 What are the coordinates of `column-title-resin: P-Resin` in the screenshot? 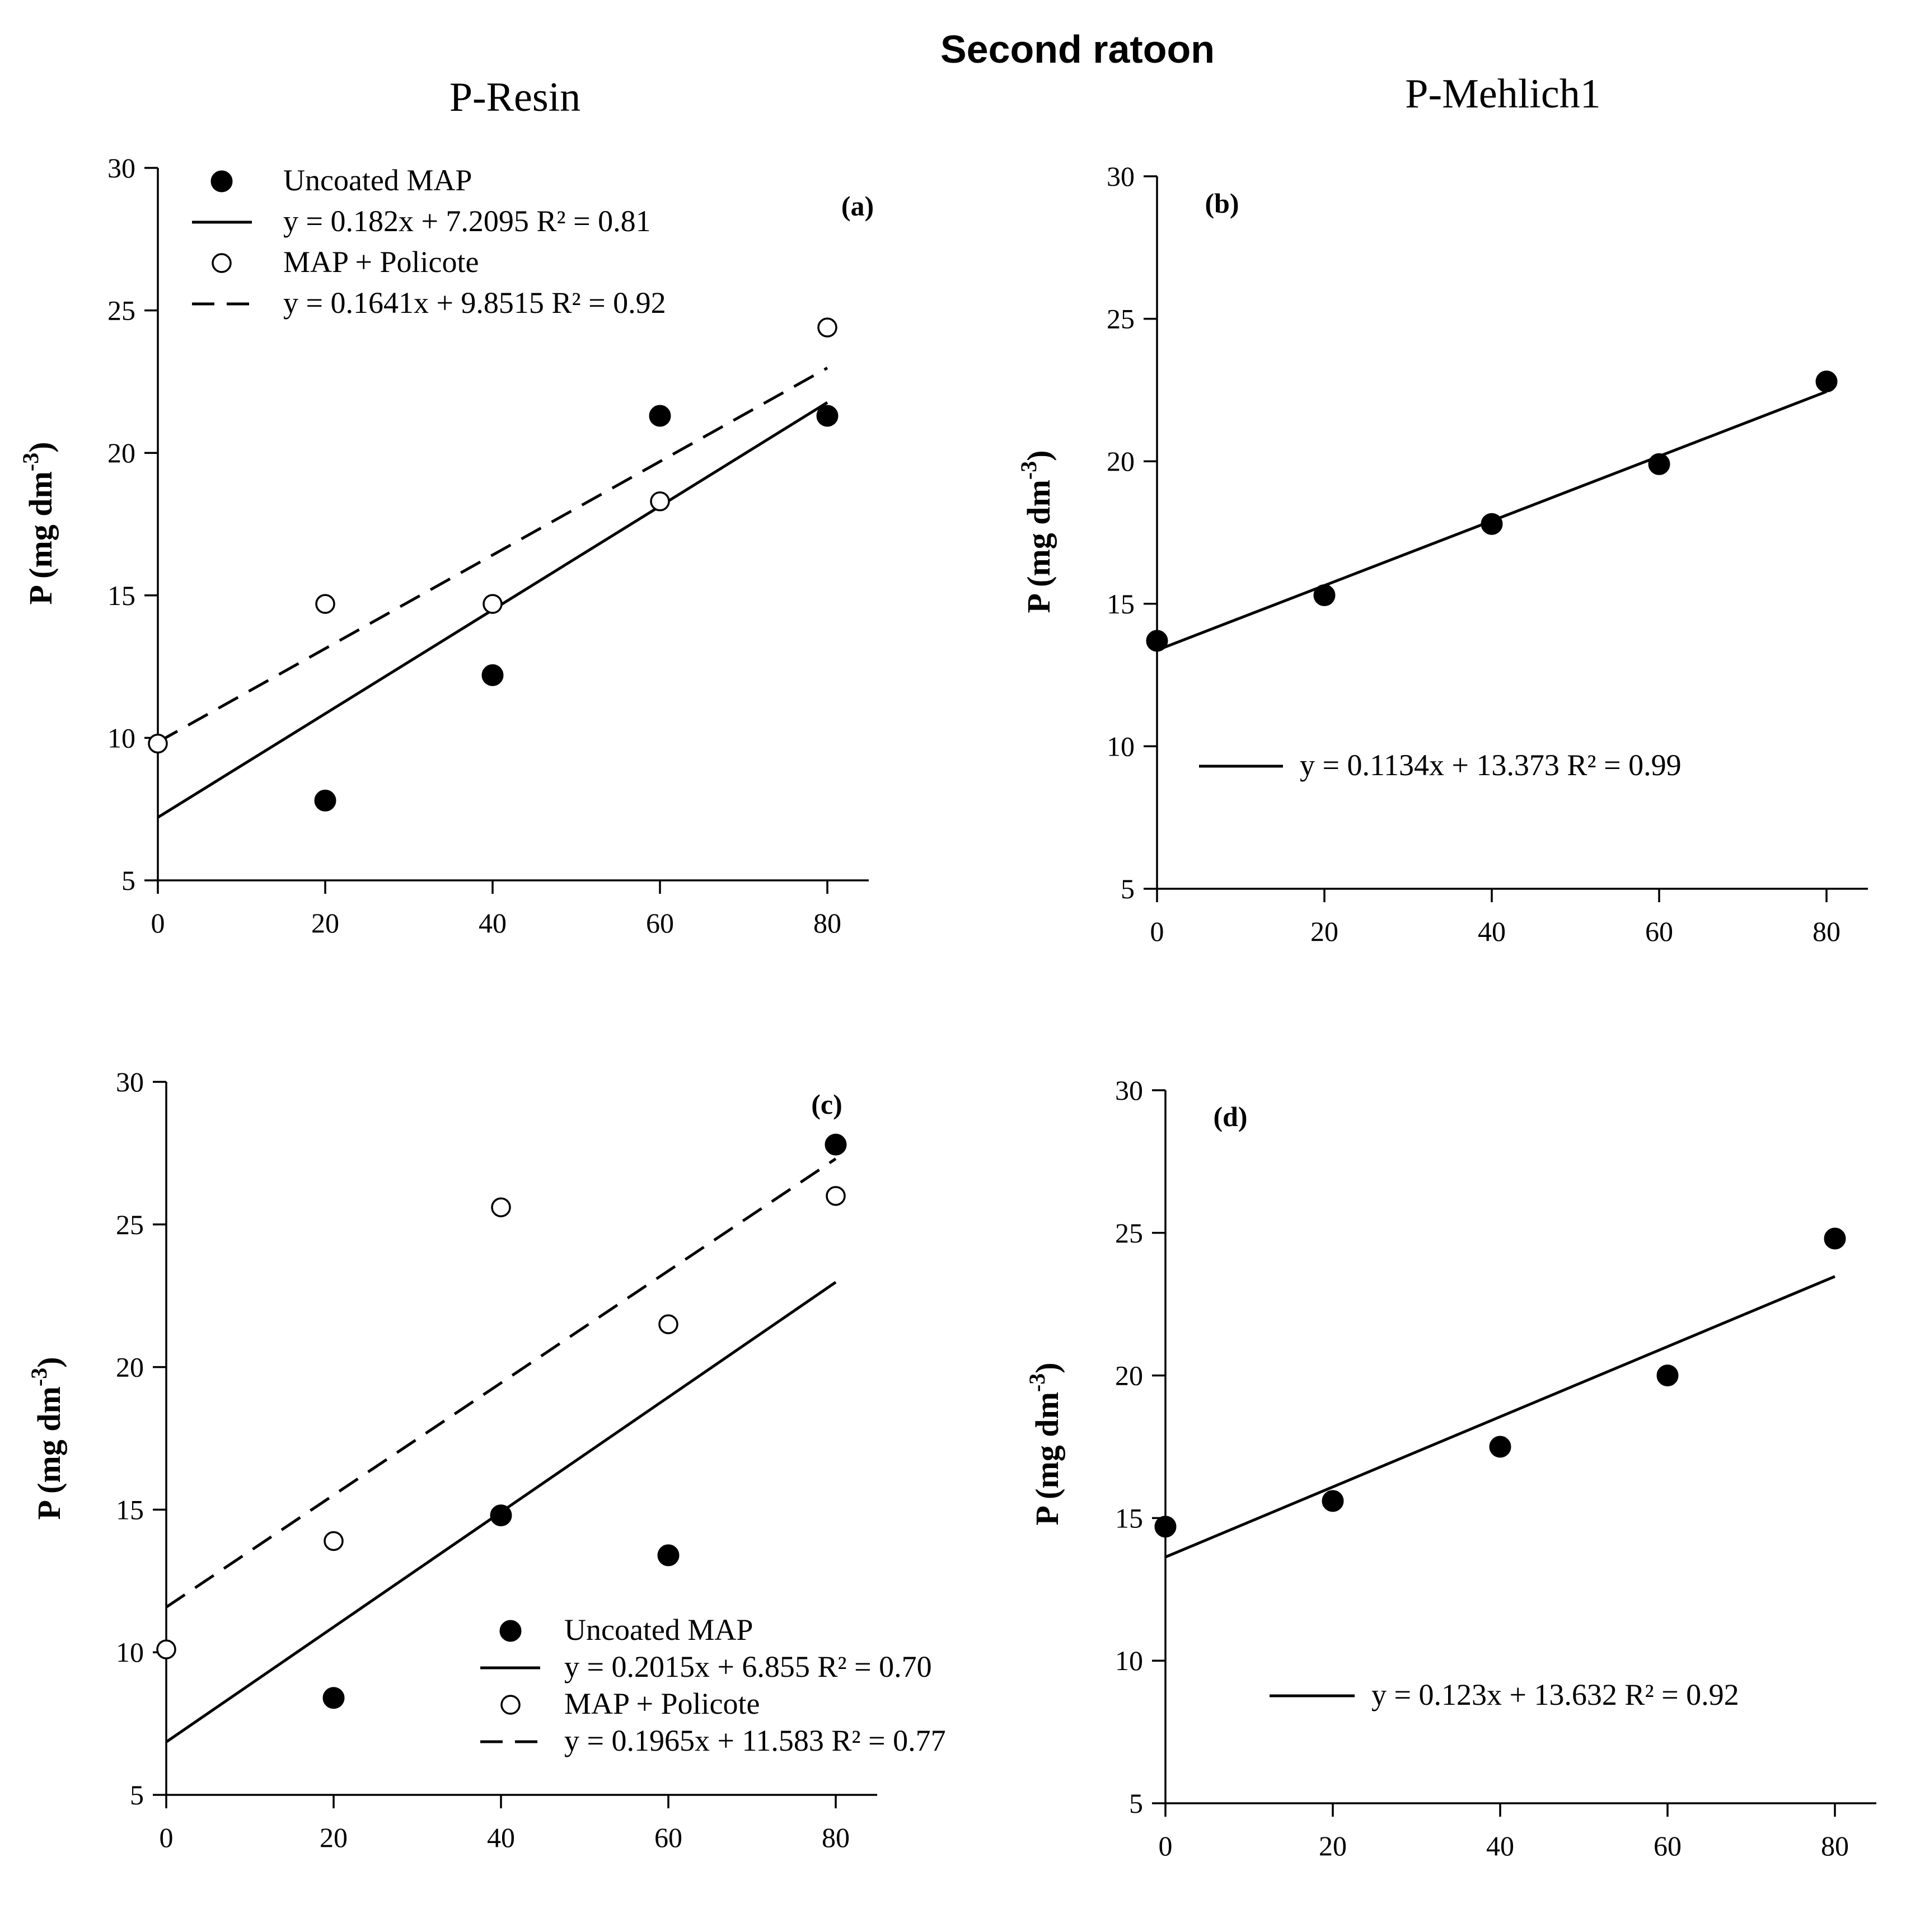 It's located at (514, 97).